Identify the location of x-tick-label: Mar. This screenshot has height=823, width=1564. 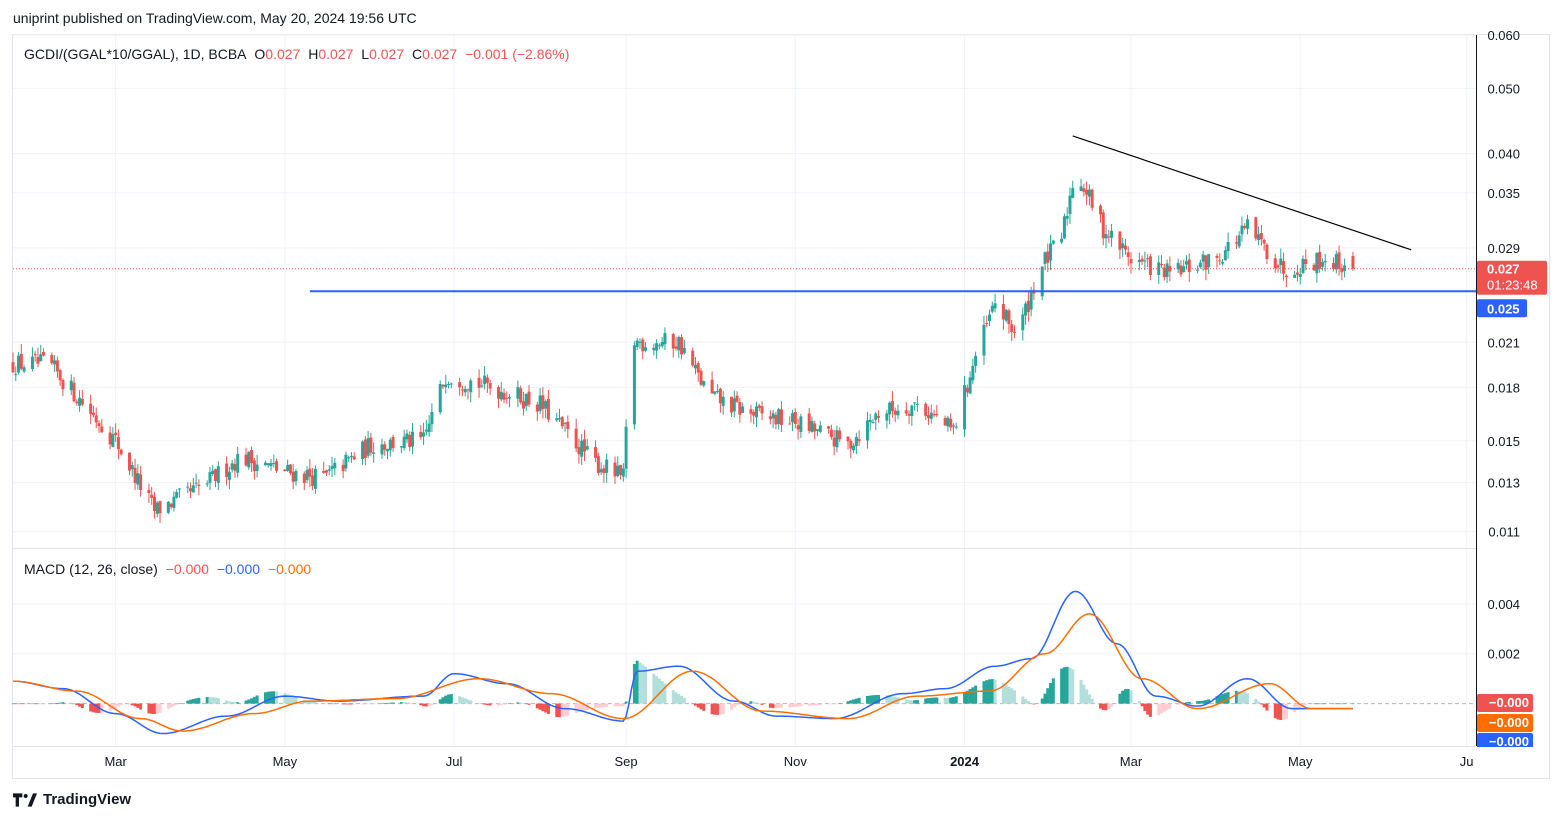
(115, 761).